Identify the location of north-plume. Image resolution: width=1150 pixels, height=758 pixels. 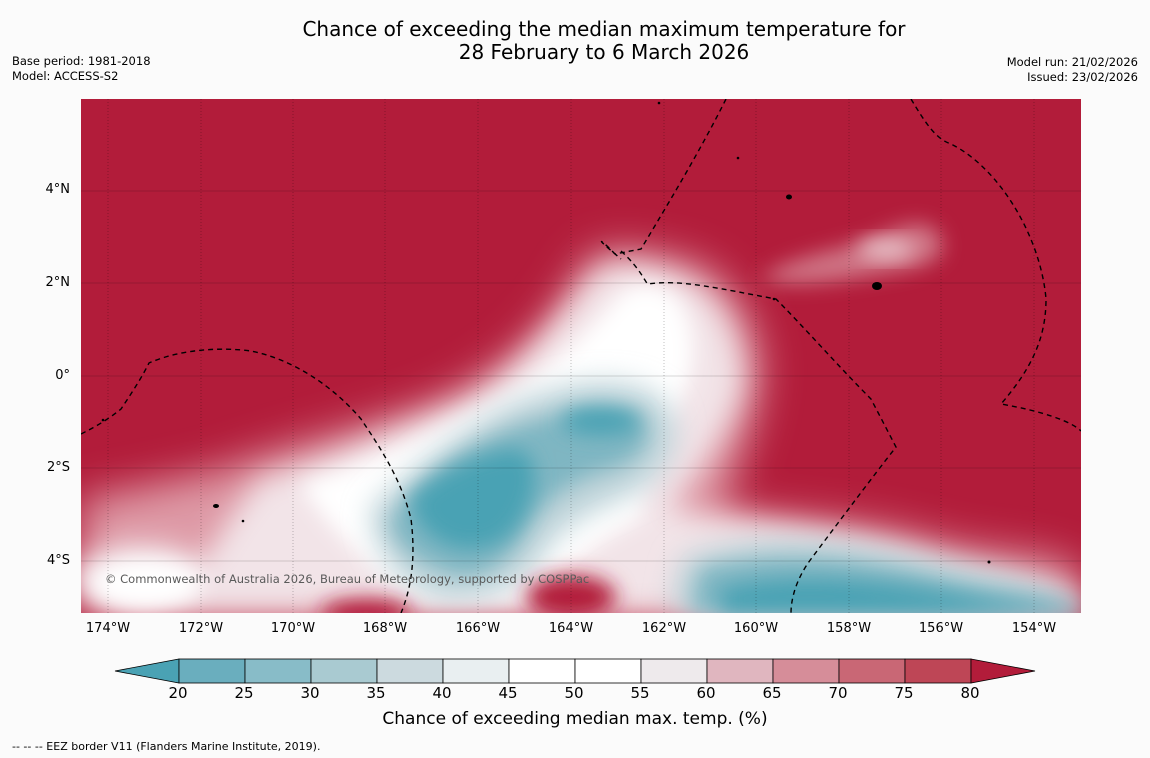
(852, 253).